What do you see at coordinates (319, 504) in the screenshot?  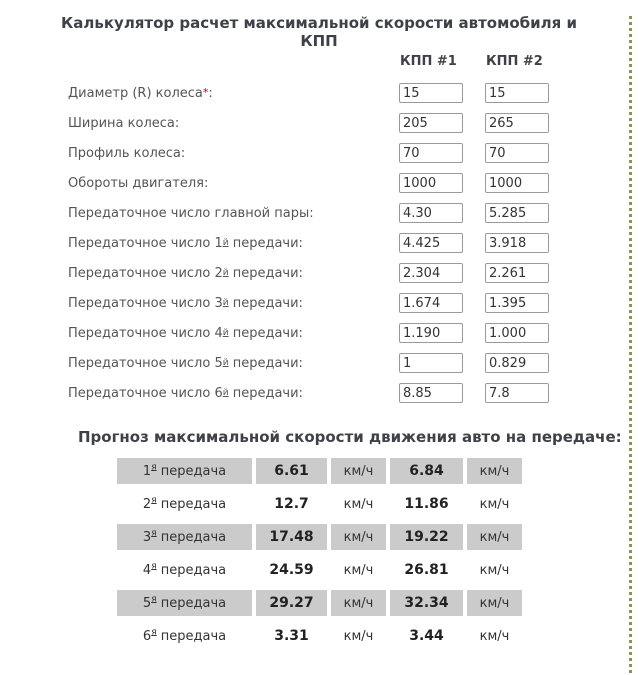 I see `speed-row-gear2: 2я передача 12.7 км/ч 11.86 км/ч` at bounding box center [319, 504].